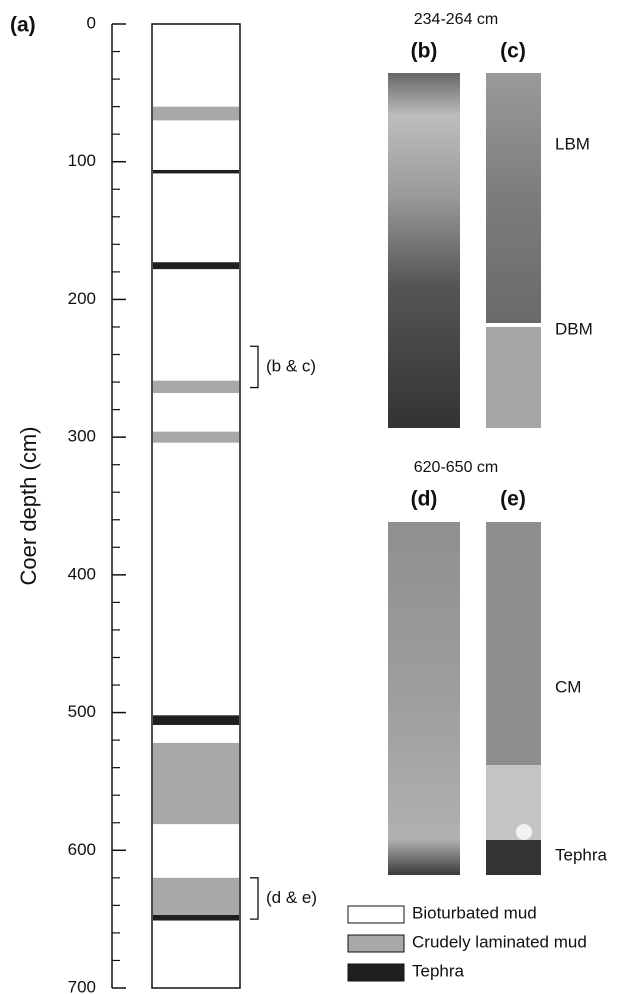 The height and width of the screenshot is (994, 634). Describe the element at coordinates (196, 506) in the screenshot. I see `core-column` at that location.